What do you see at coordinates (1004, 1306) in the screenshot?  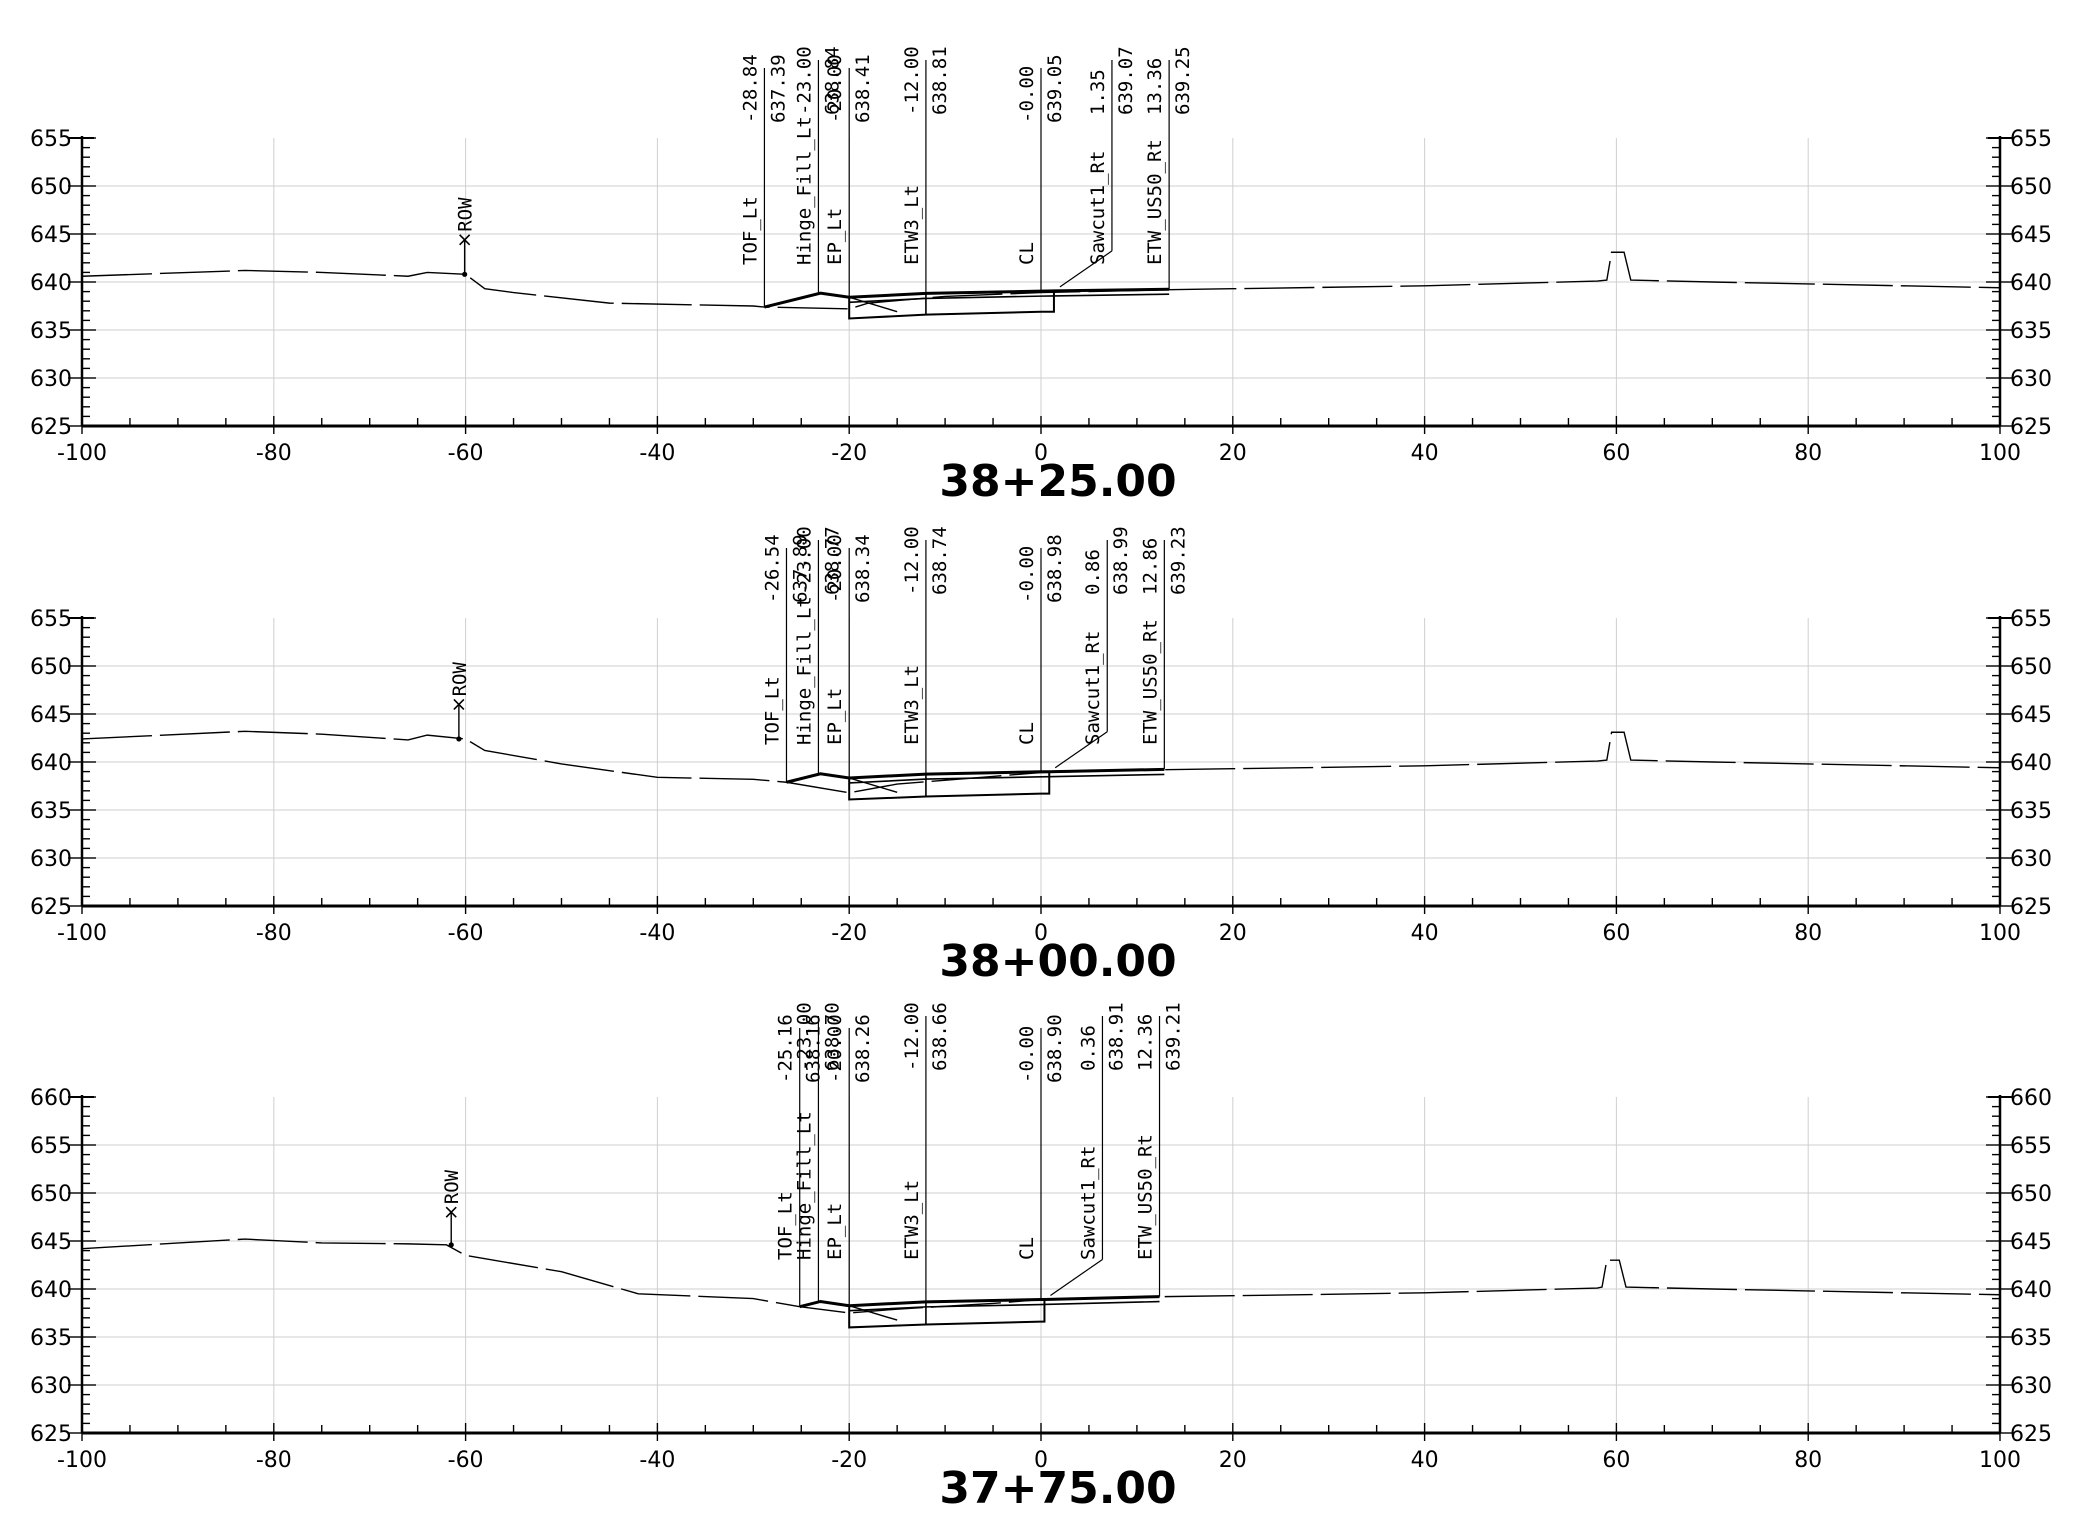 I see `pavement-layer-line` at bounding box center [1004, 1306].